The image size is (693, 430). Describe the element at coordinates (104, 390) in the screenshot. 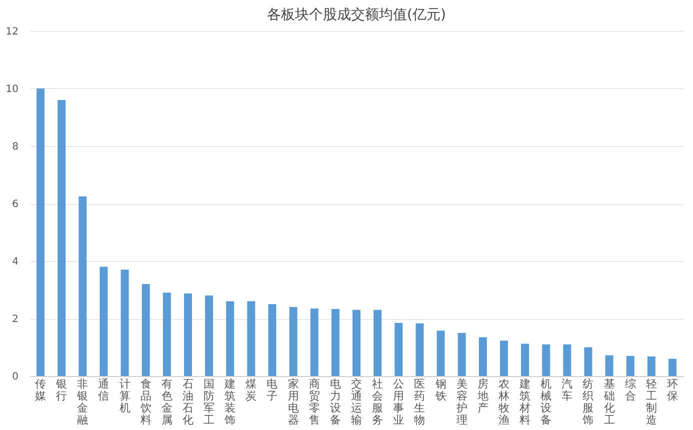

I see `x-tick-label: 通信` at that location.